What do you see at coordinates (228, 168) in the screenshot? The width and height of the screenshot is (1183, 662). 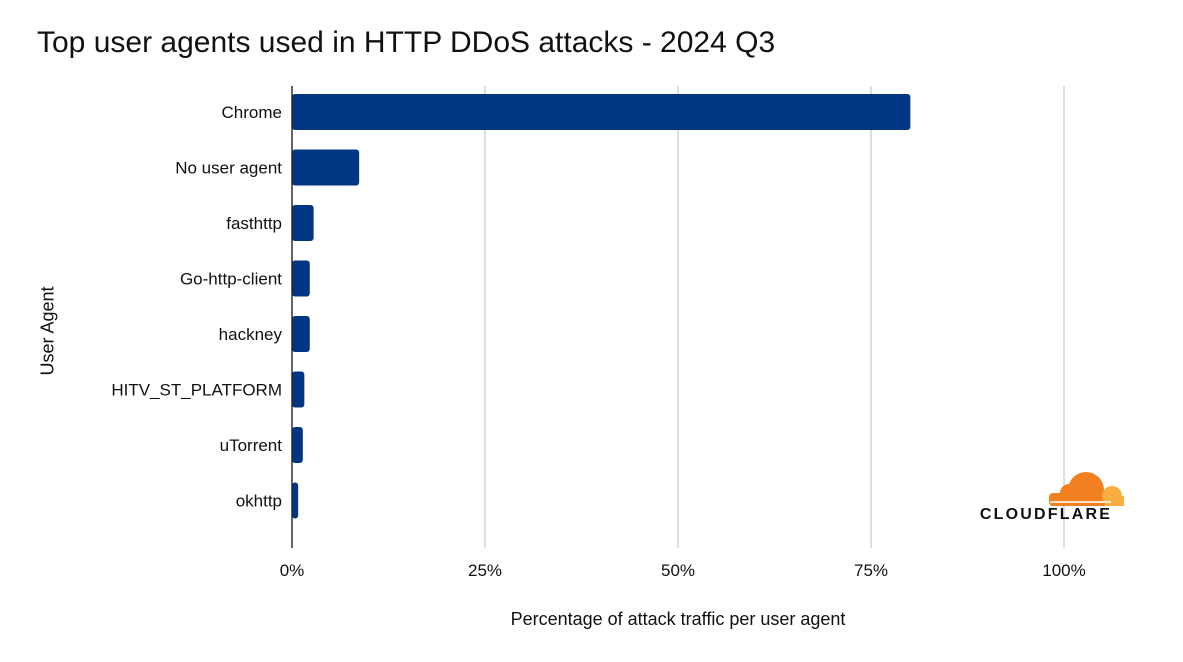 I see `y-tick-label: No user agent` at bounding box center [228, 168].